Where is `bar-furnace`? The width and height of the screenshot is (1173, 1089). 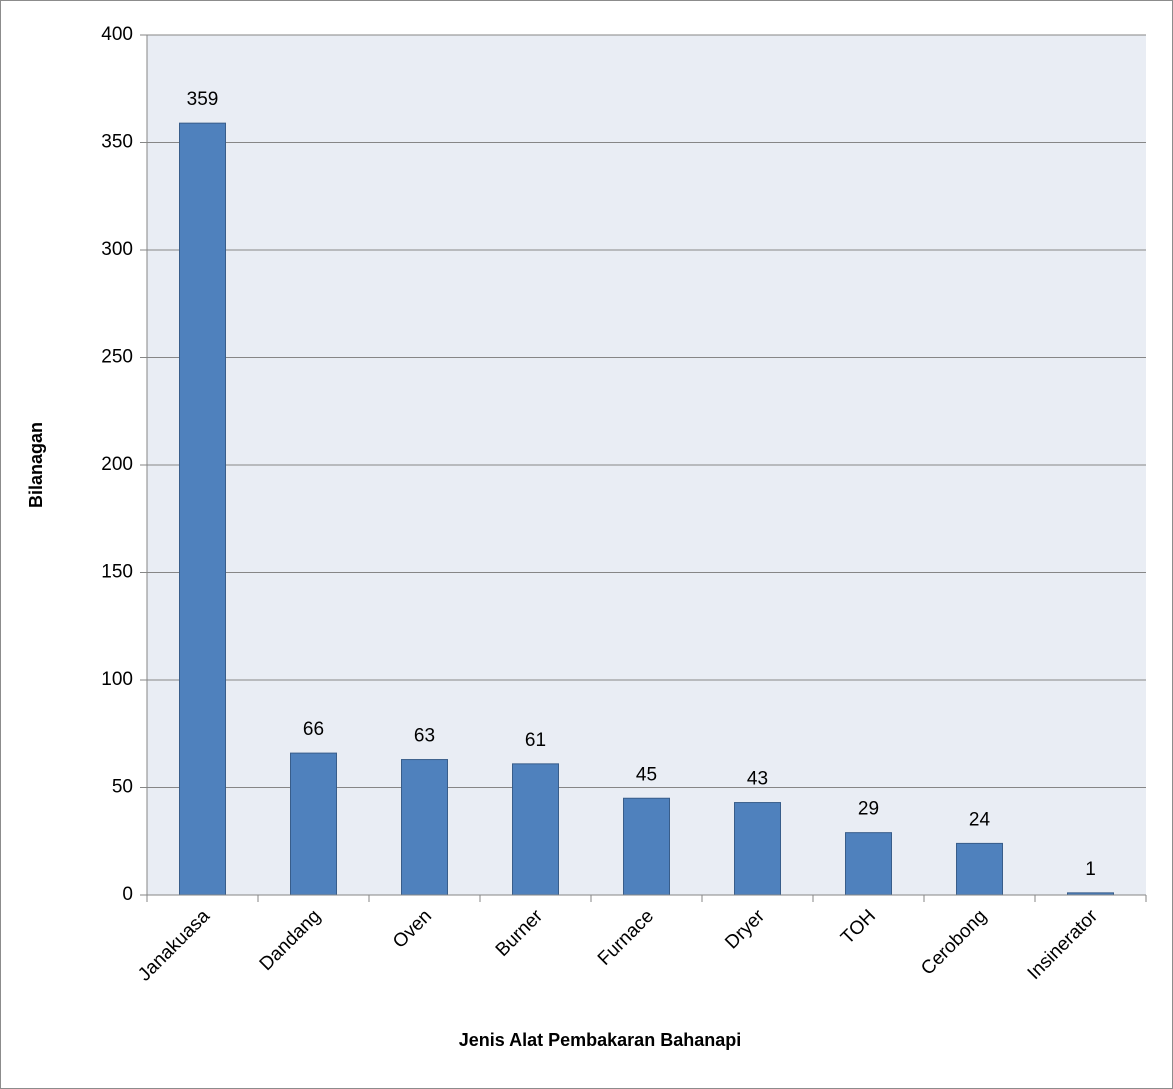 bar-furnace is located at coordinates (646, 846).